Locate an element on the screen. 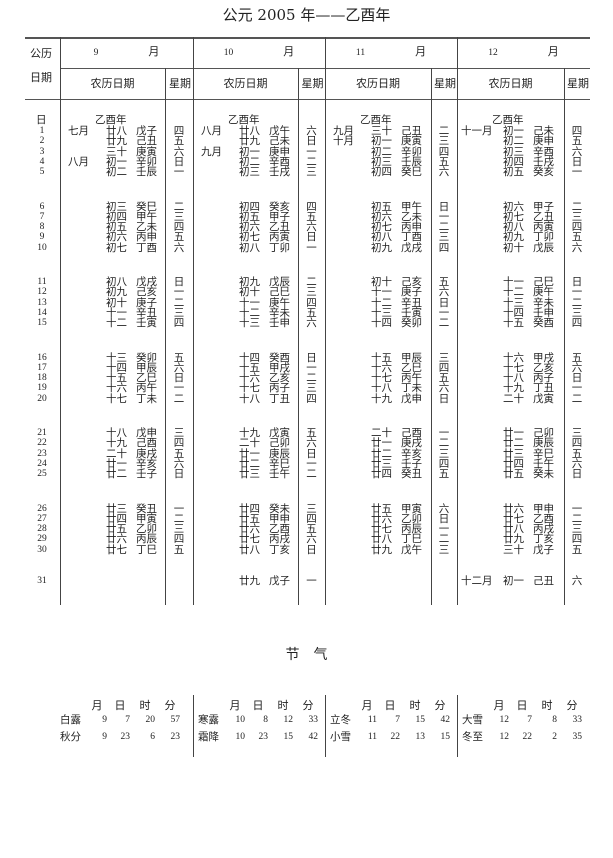  ganzhi-day: 辛巳 is located at coordinates (279, 463).